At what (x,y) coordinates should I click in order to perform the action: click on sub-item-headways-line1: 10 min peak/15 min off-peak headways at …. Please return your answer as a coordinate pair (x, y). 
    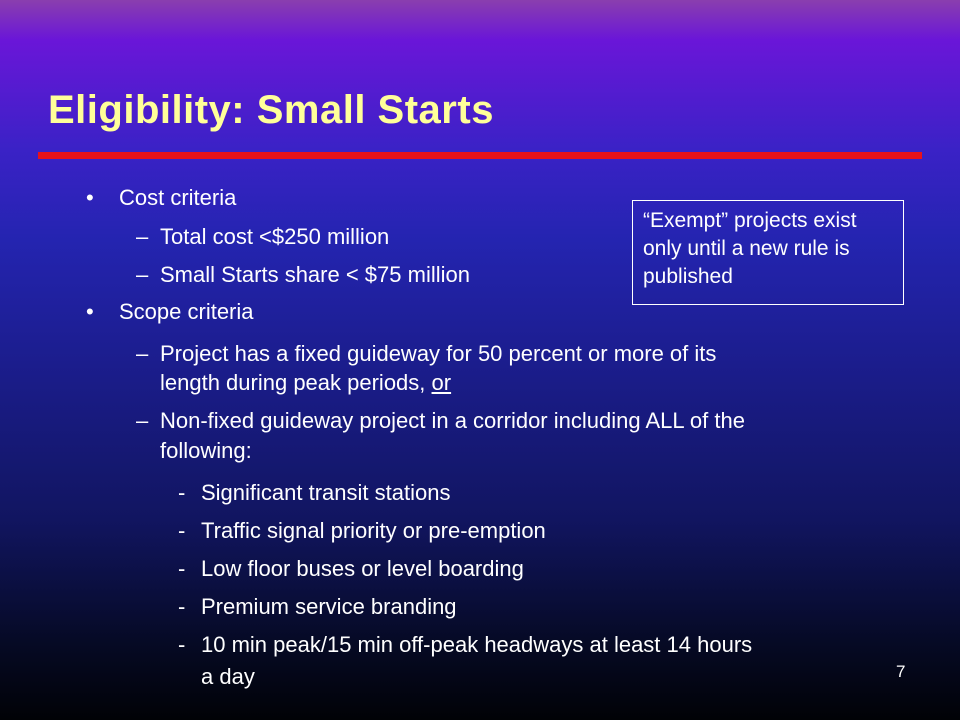
    Looking at the image, I should click on (477, 644).